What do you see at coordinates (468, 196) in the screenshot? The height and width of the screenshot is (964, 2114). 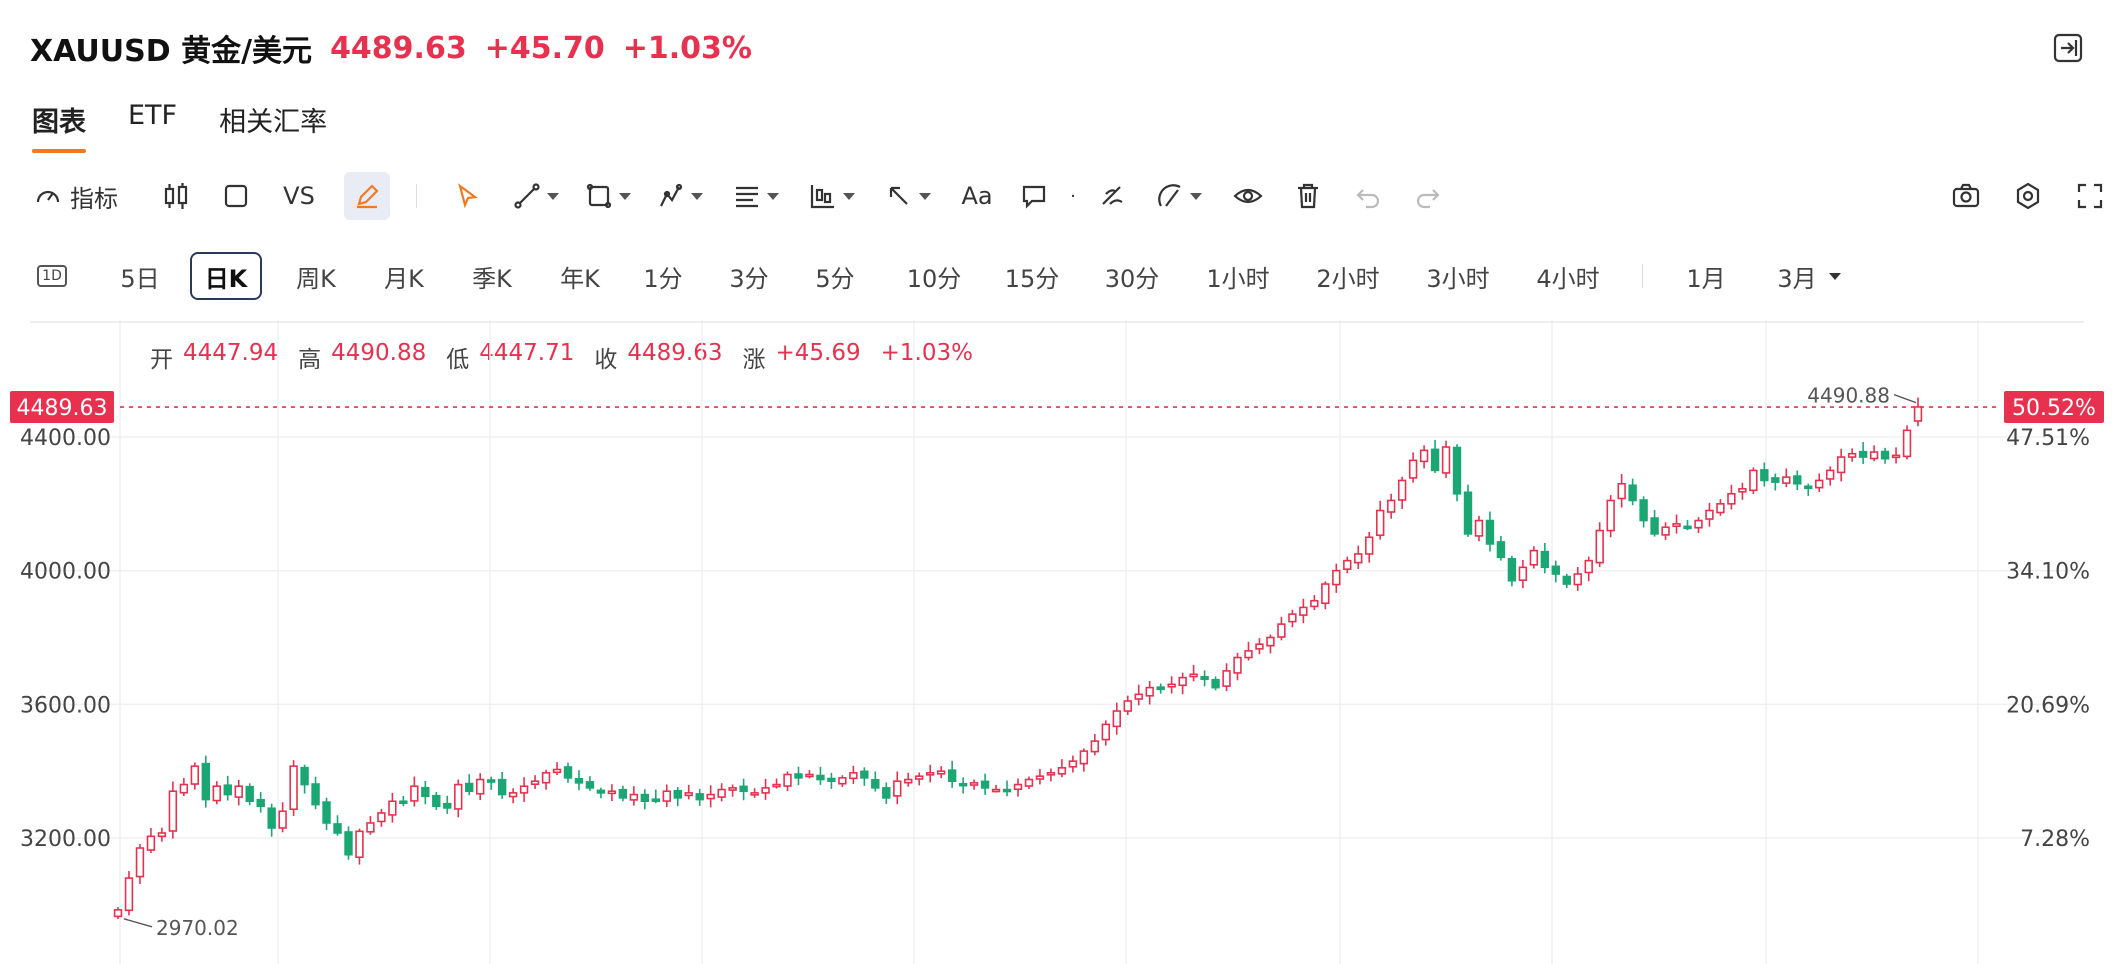 I see `select-cursor-button` at bounding box center [468, 196].